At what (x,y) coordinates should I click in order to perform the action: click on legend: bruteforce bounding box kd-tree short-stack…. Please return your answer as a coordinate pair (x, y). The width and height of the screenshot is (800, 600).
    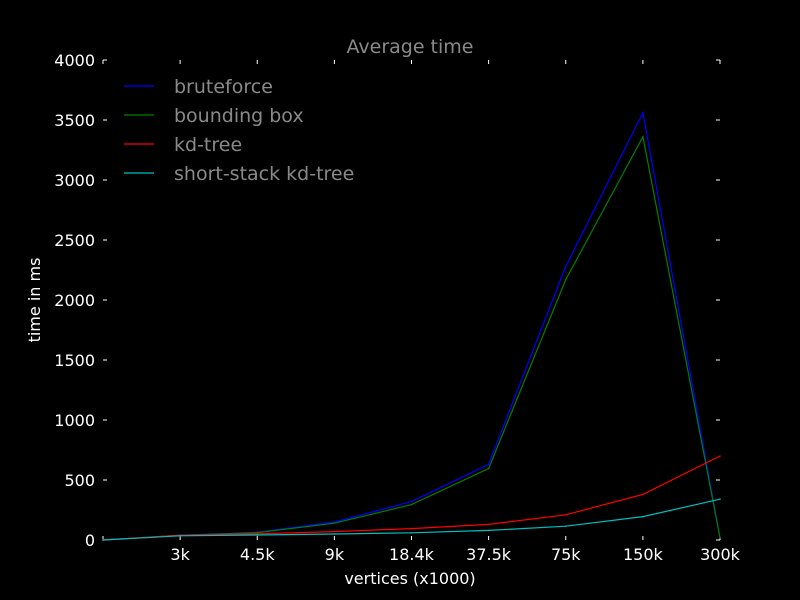
    Looking at the image, I should click on (239, 130).